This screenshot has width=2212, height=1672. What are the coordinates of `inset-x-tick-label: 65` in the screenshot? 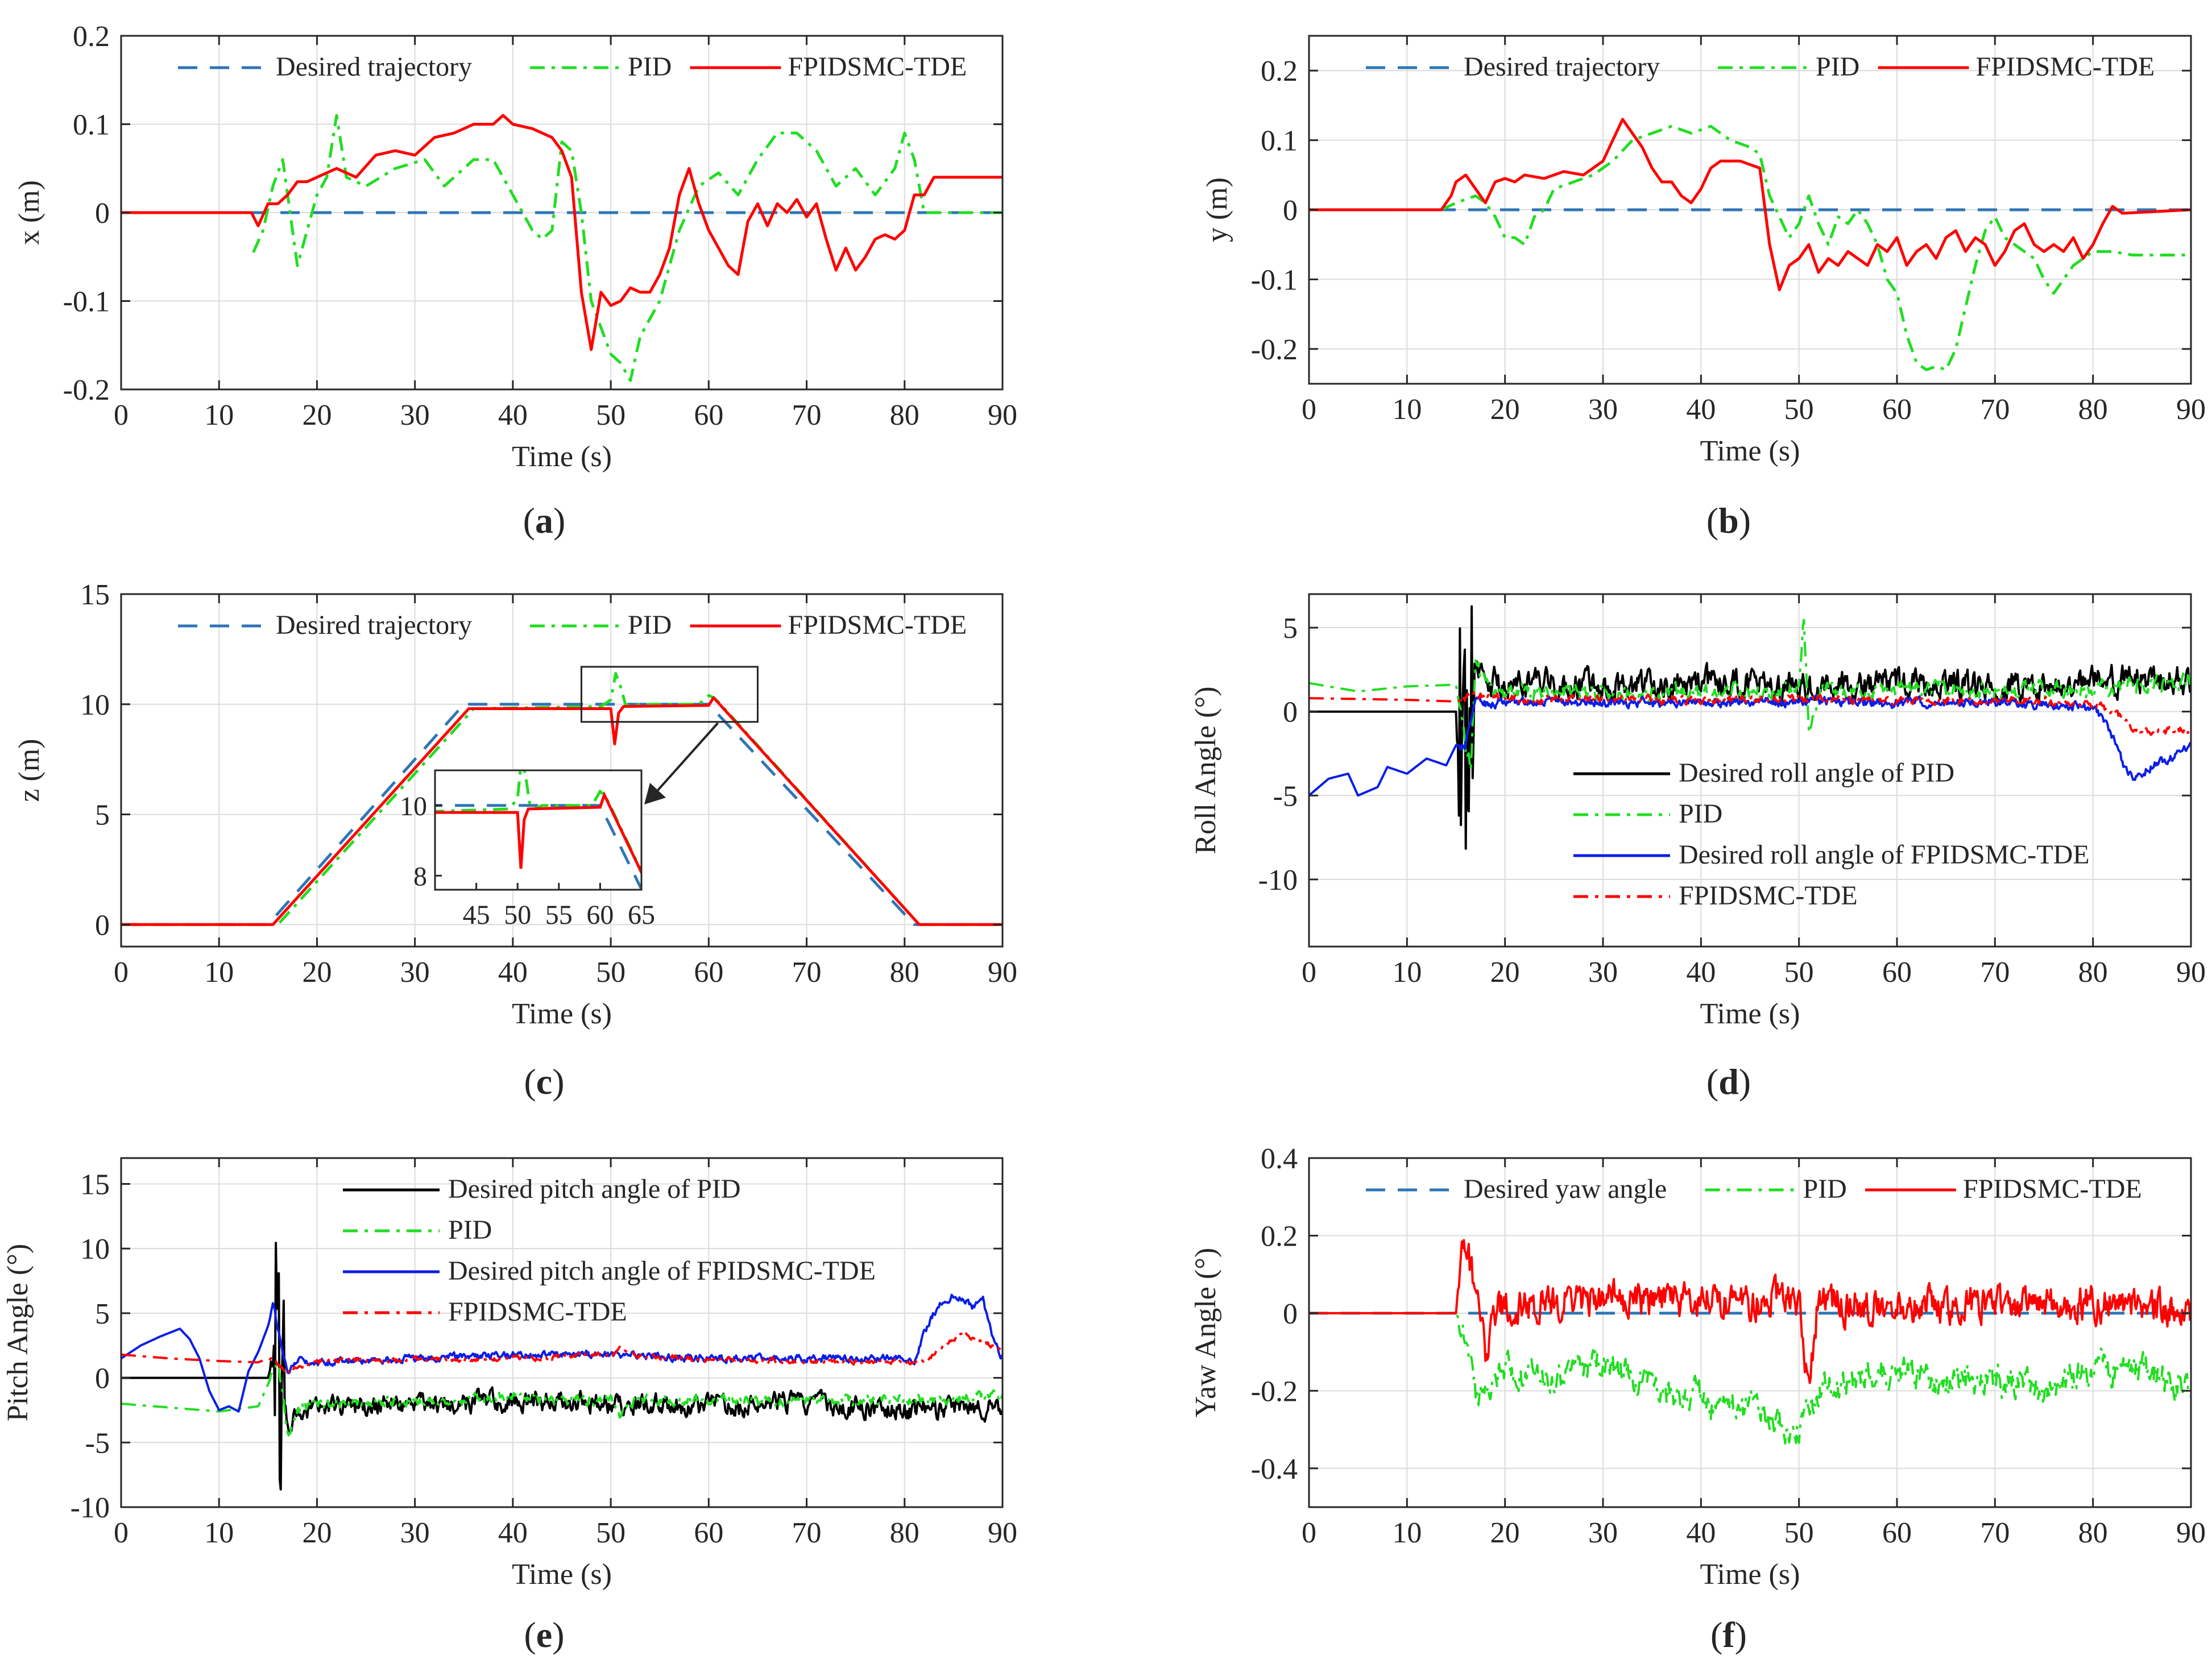 It's located at (641, 915).